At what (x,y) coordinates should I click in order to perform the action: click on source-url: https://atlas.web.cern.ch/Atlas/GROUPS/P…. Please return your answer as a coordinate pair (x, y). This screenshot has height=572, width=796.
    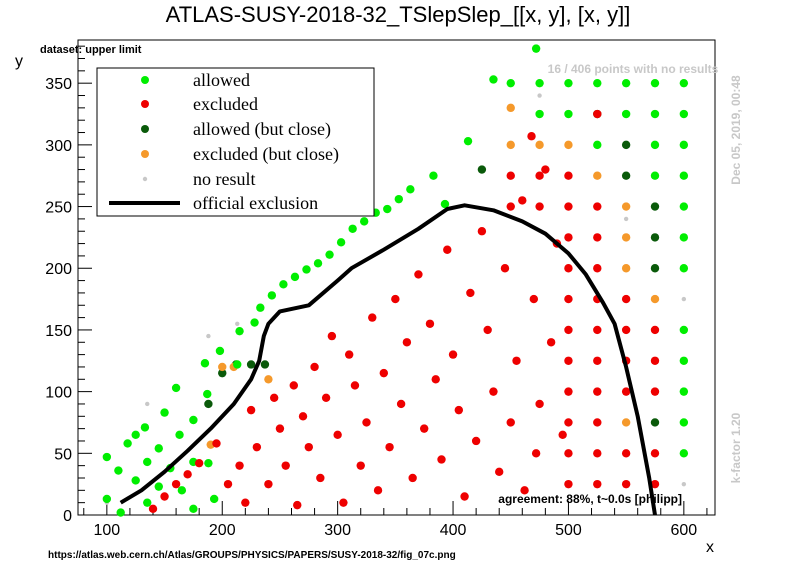
    Looking at the image, I should click on (252, 555).